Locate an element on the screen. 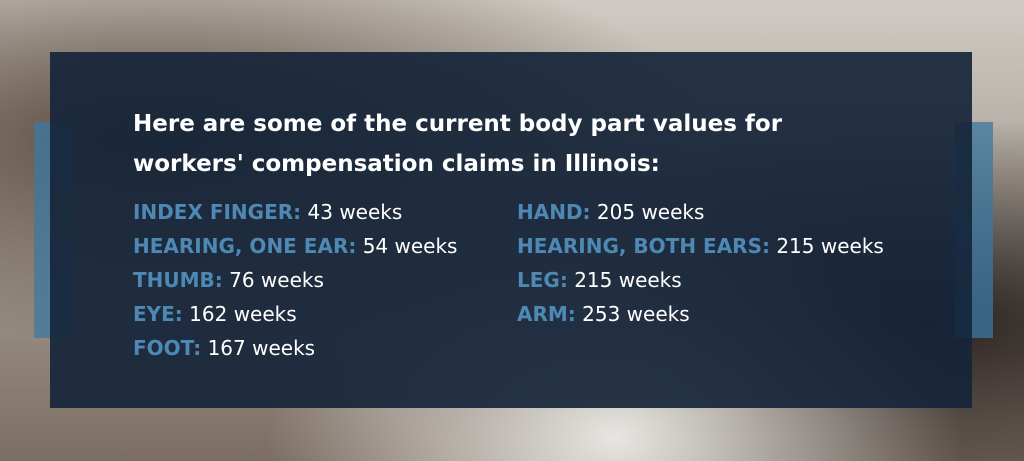  item-value: 54 weeks is located at coordinates (410, 246).